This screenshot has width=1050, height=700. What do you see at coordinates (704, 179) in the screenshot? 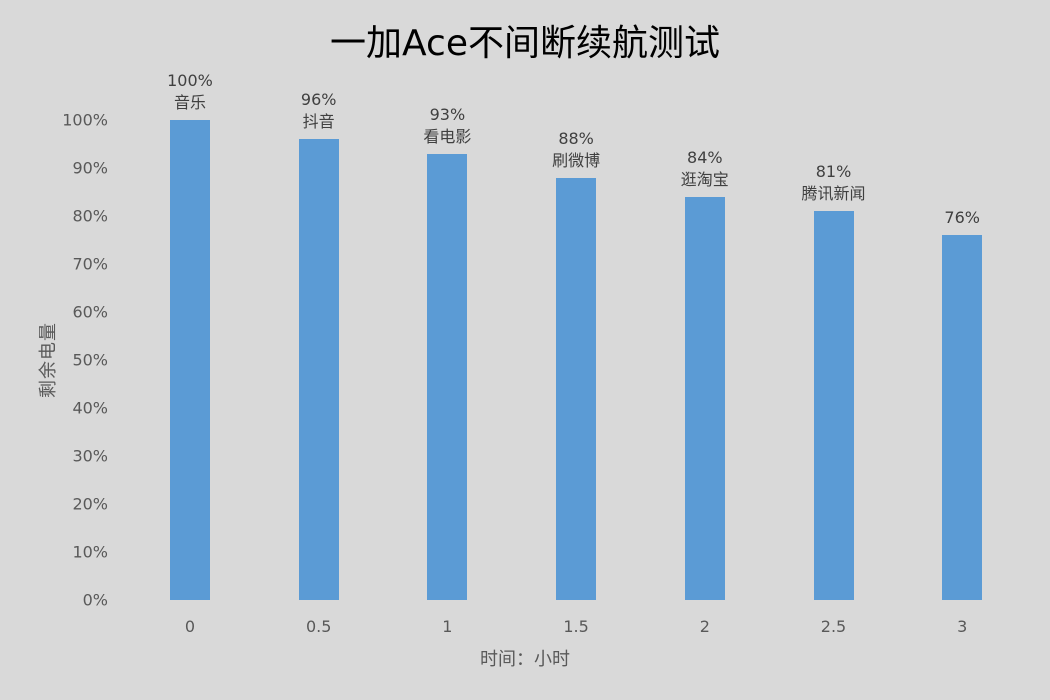
I see `activity-label: 逛淘宝` at bounding box center [704, 179].